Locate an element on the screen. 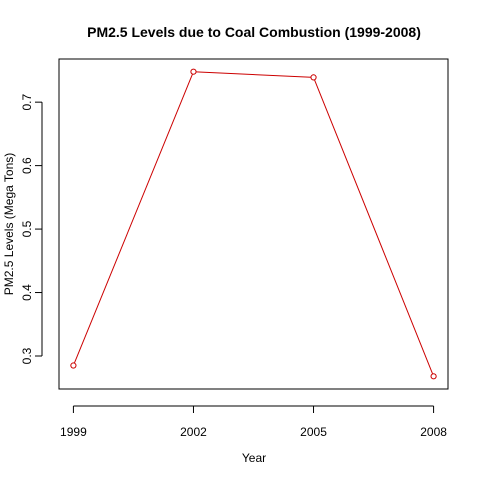 This screenshot has height=480, width=480. y-axis-label: PM2.5 Levels (Mega Tons) is located at coordinates (9, 224).